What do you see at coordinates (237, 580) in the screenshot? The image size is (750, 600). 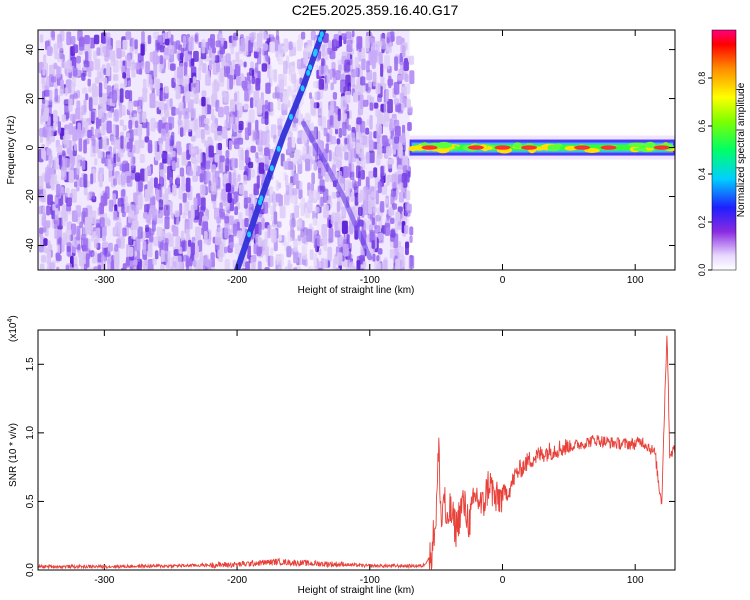 I see `snr-x-tick-label: -200` at bounding box center [237, 580].